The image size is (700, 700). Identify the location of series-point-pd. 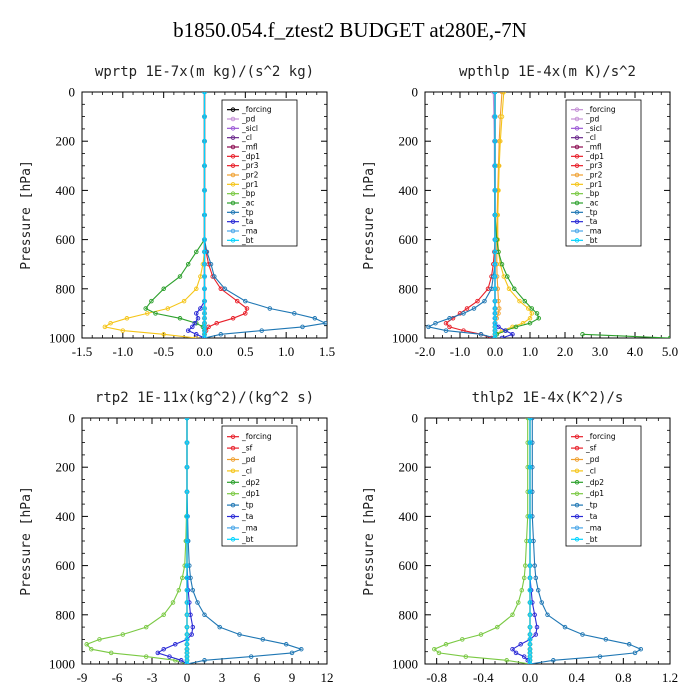
(493, 93).